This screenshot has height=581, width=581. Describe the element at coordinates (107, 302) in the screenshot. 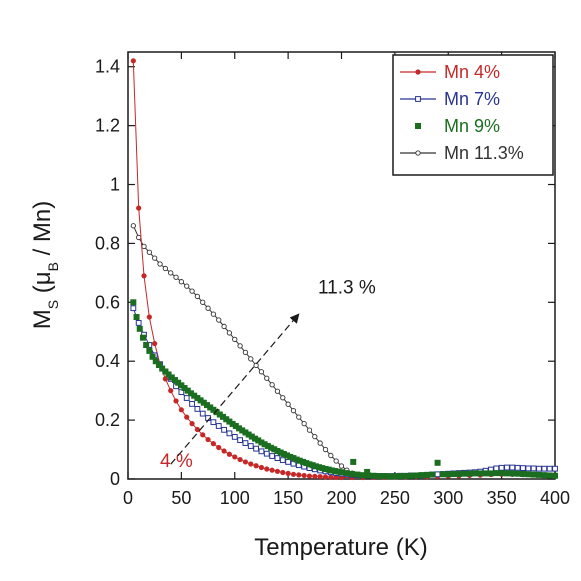

I see `y-tick-label: 0.6` at that location.